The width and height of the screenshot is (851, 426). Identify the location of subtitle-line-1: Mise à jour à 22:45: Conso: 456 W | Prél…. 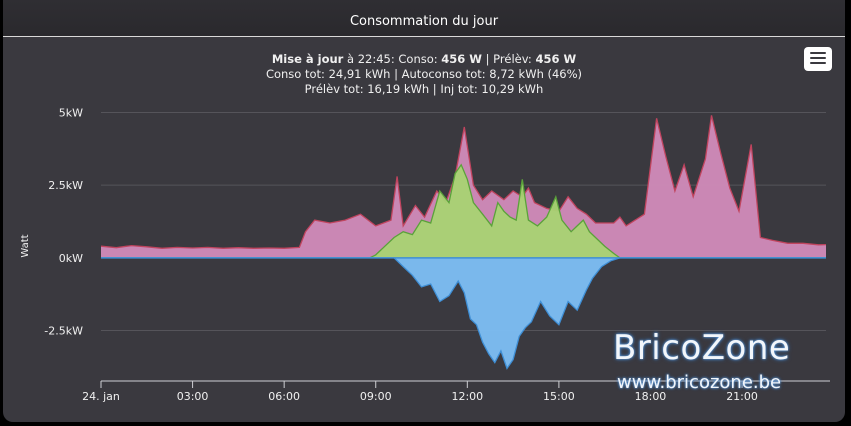
(424, 59).